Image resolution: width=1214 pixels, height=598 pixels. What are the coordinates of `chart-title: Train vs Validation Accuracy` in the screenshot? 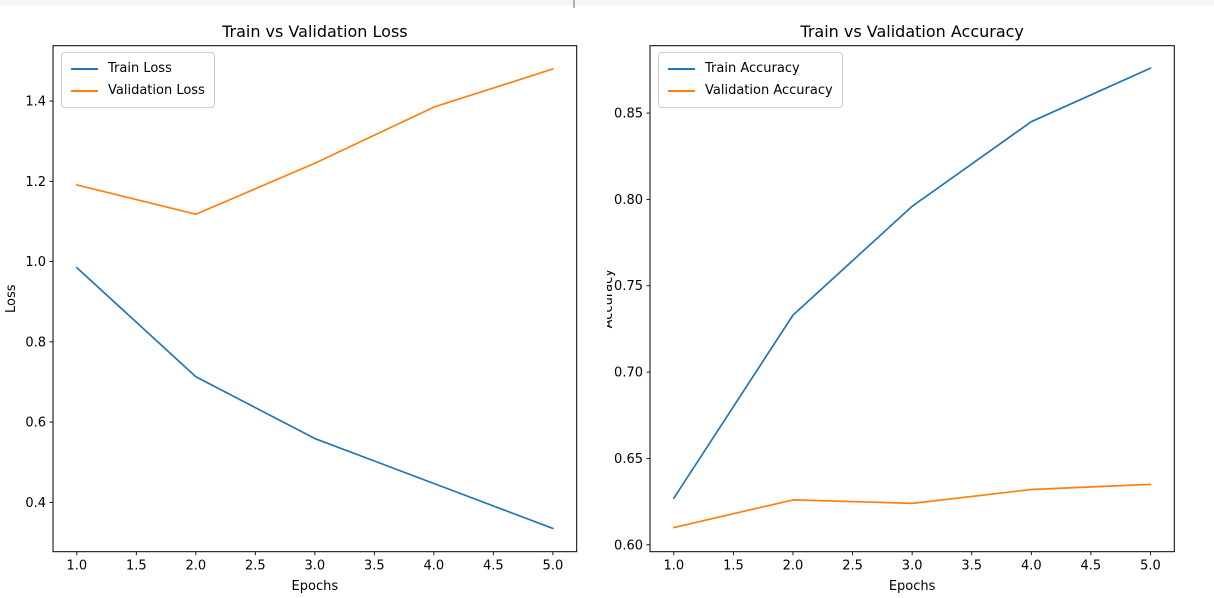 It's located at (911, 31).